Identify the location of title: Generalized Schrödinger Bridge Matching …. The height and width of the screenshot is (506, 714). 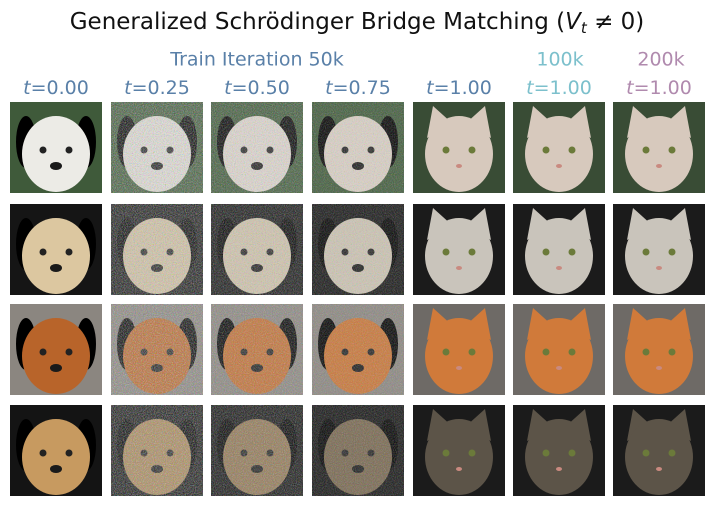
(357, 23).